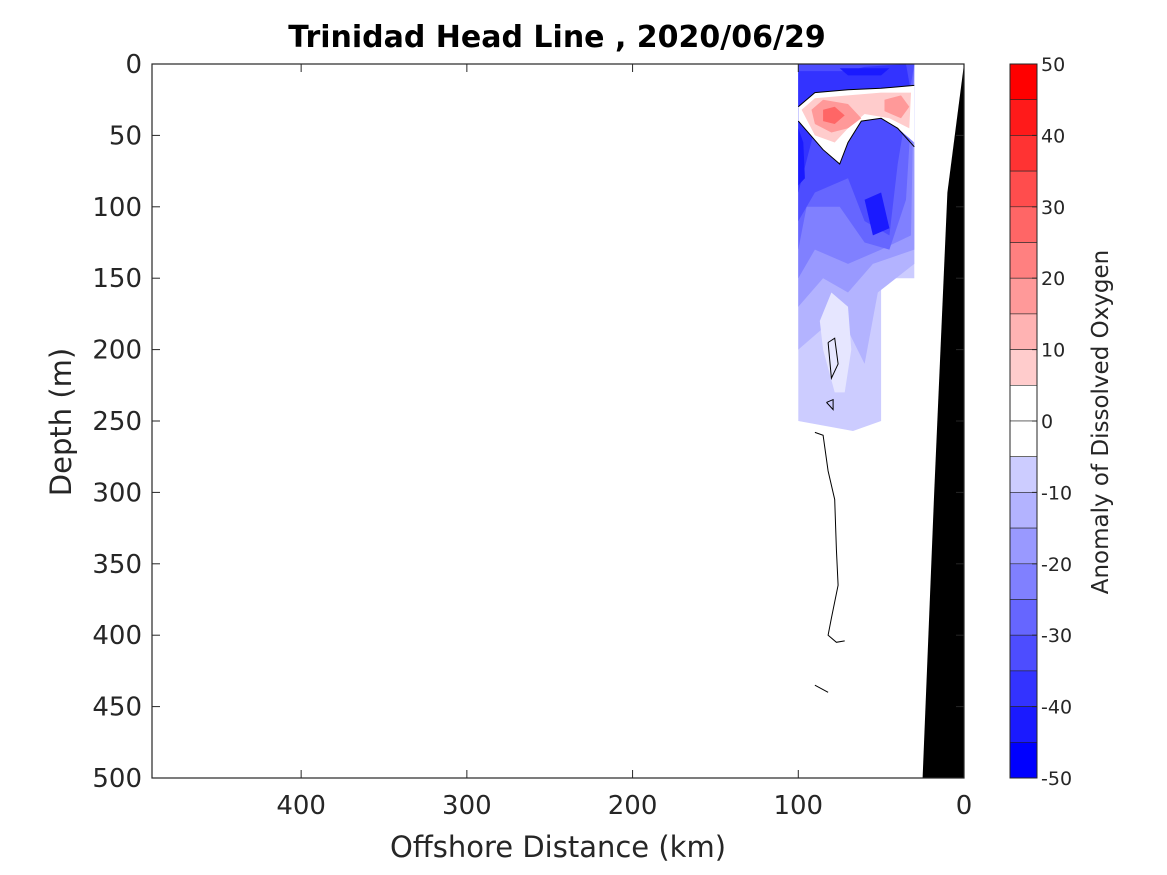  I want to click on y-tick-label-250: 250, so click(117, 422).